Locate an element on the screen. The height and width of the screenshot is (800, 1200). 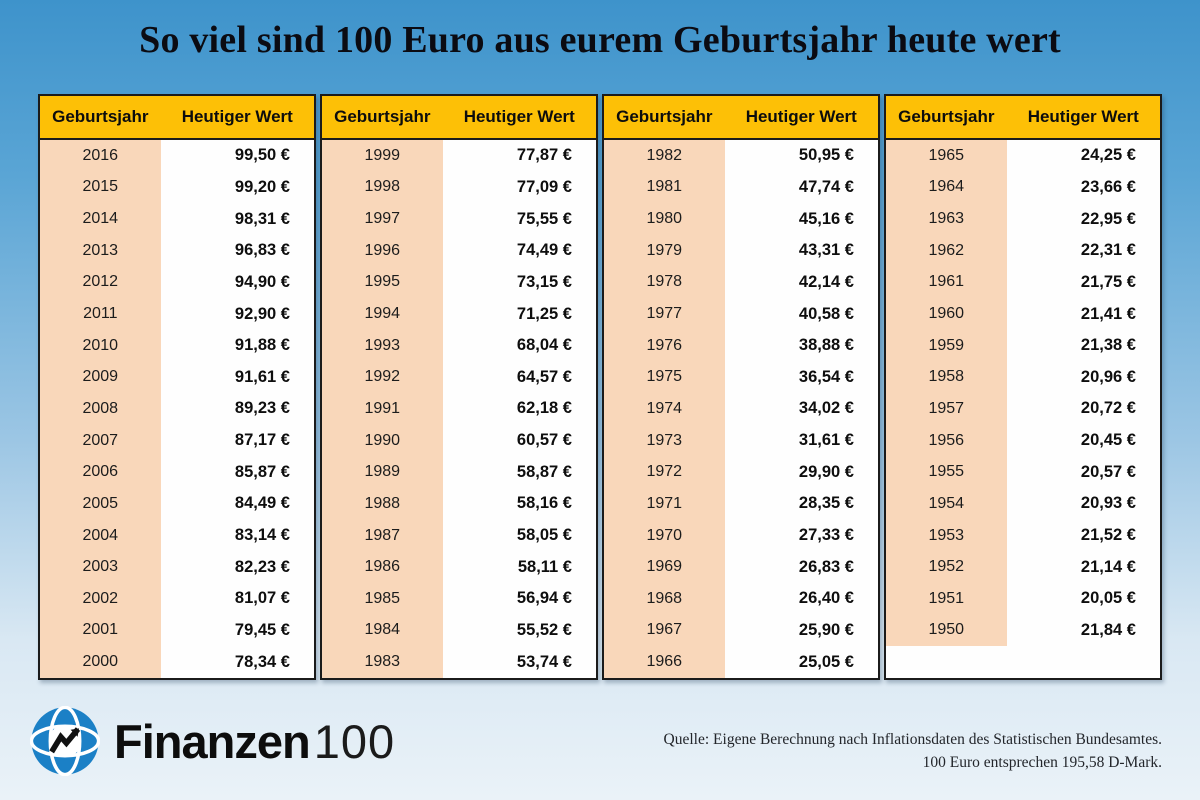
value-cell: 40,58 € is located at coordinates (826, 313).